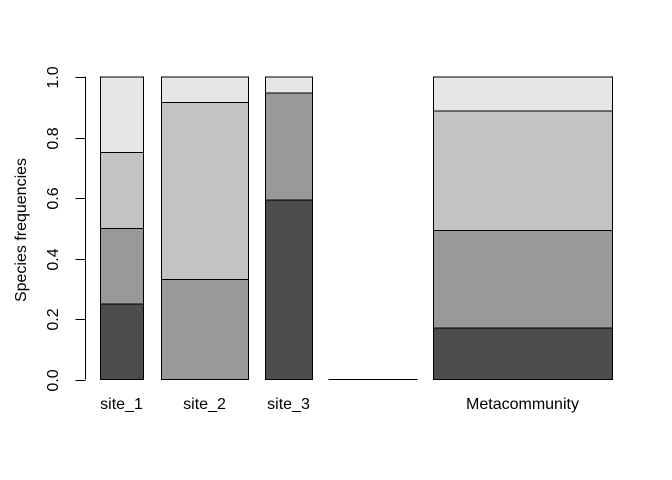  I want to click on y-tick-label: 0.2, so click(53, 319).